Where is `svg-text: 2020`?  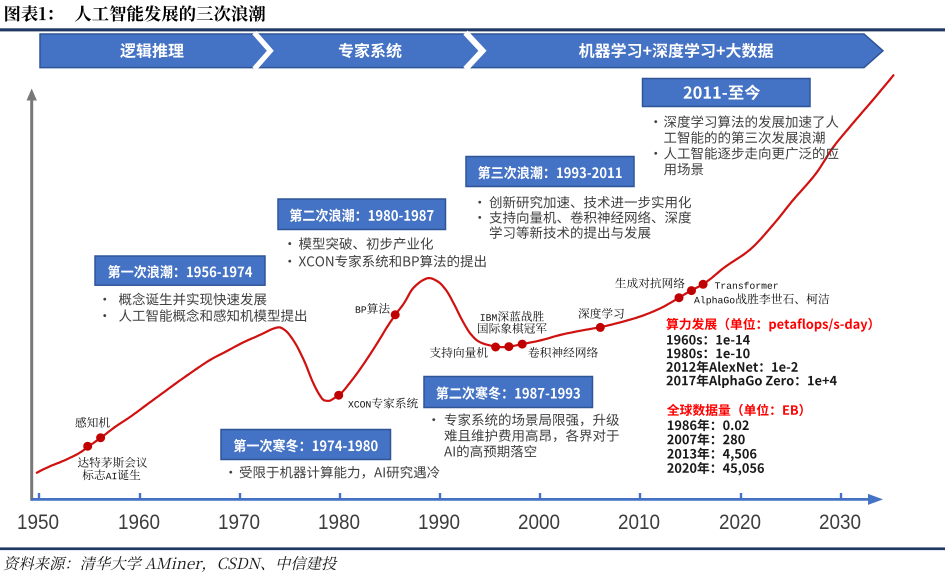 svg-text: 2020 is located at coordinates (740, 522).